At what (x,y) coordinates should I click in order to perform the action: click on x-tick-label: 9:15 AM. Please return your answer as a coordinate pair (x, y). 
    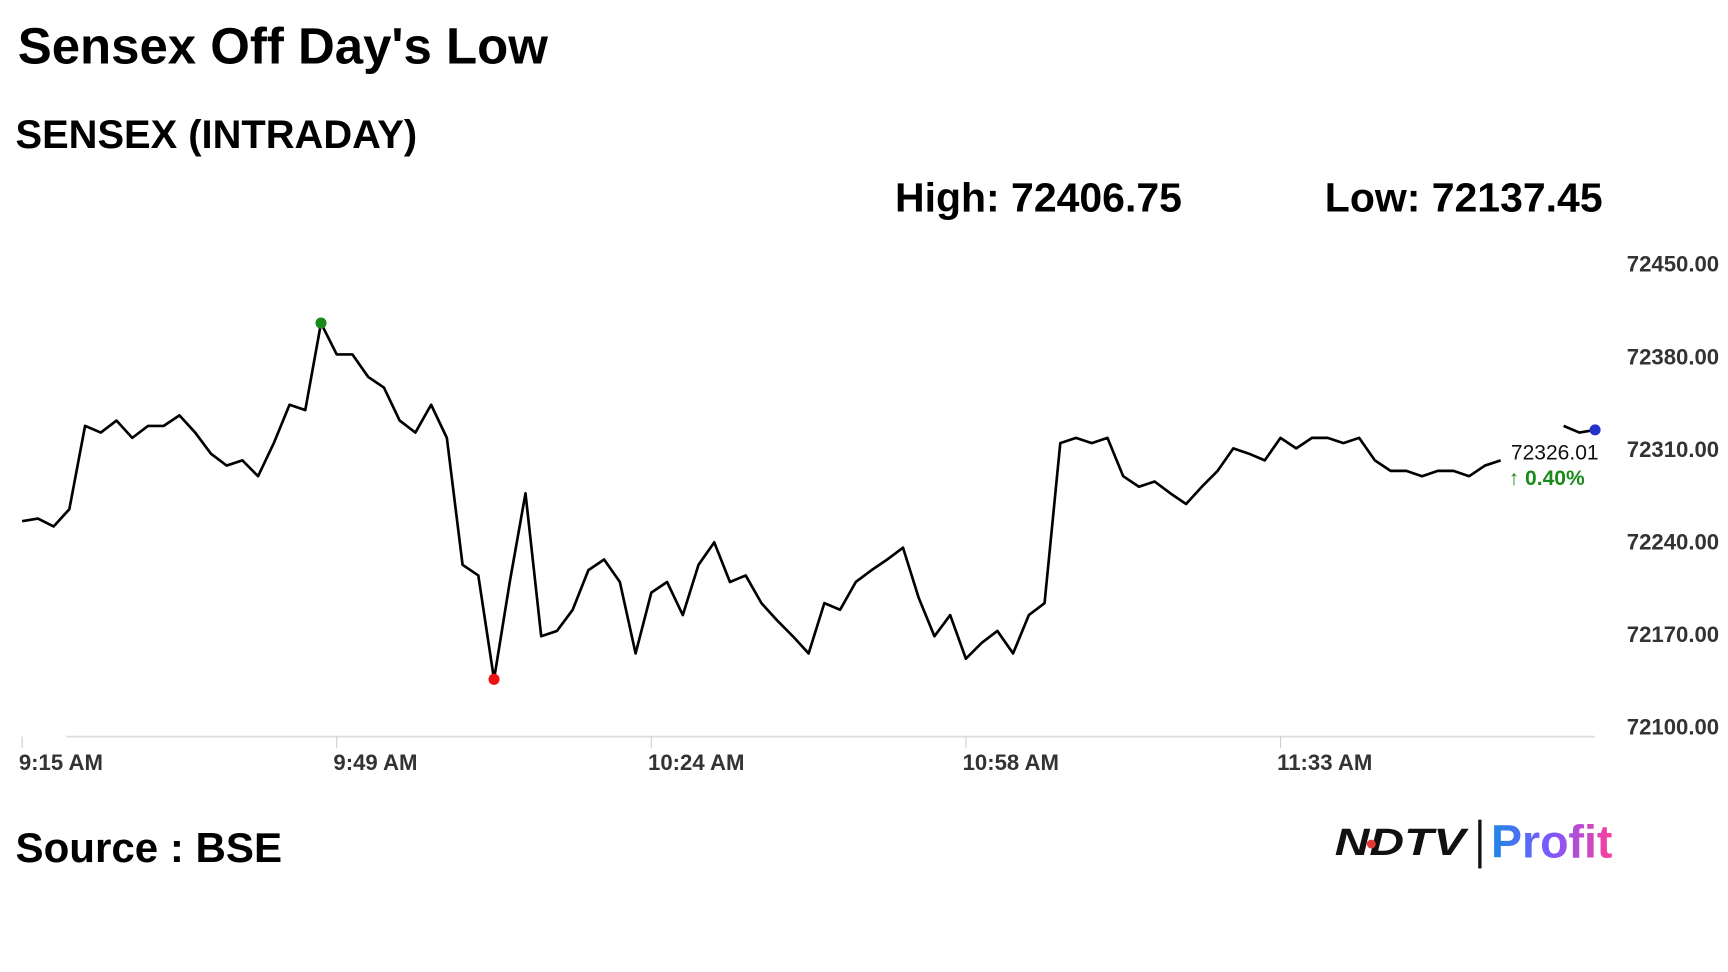
    Looking at the image, I should click on (61, 762).